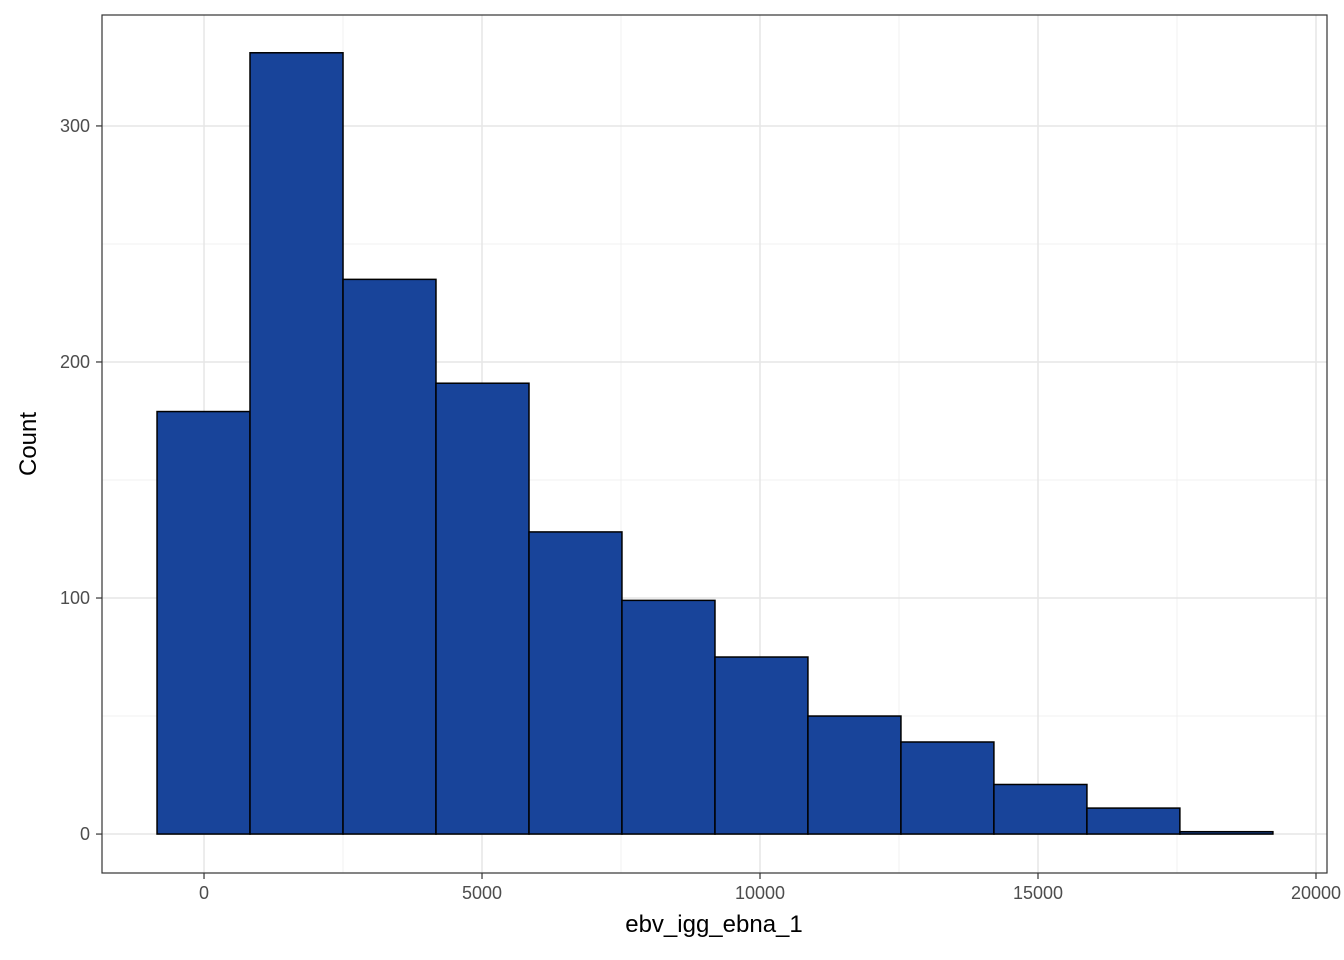 Image resolution: width=1344 pixels, height=960 pixels. What do you see at coordinates (75, 598) in the screenshot?
I see `y-tick-label: 100` at bounding box center [75, 598].